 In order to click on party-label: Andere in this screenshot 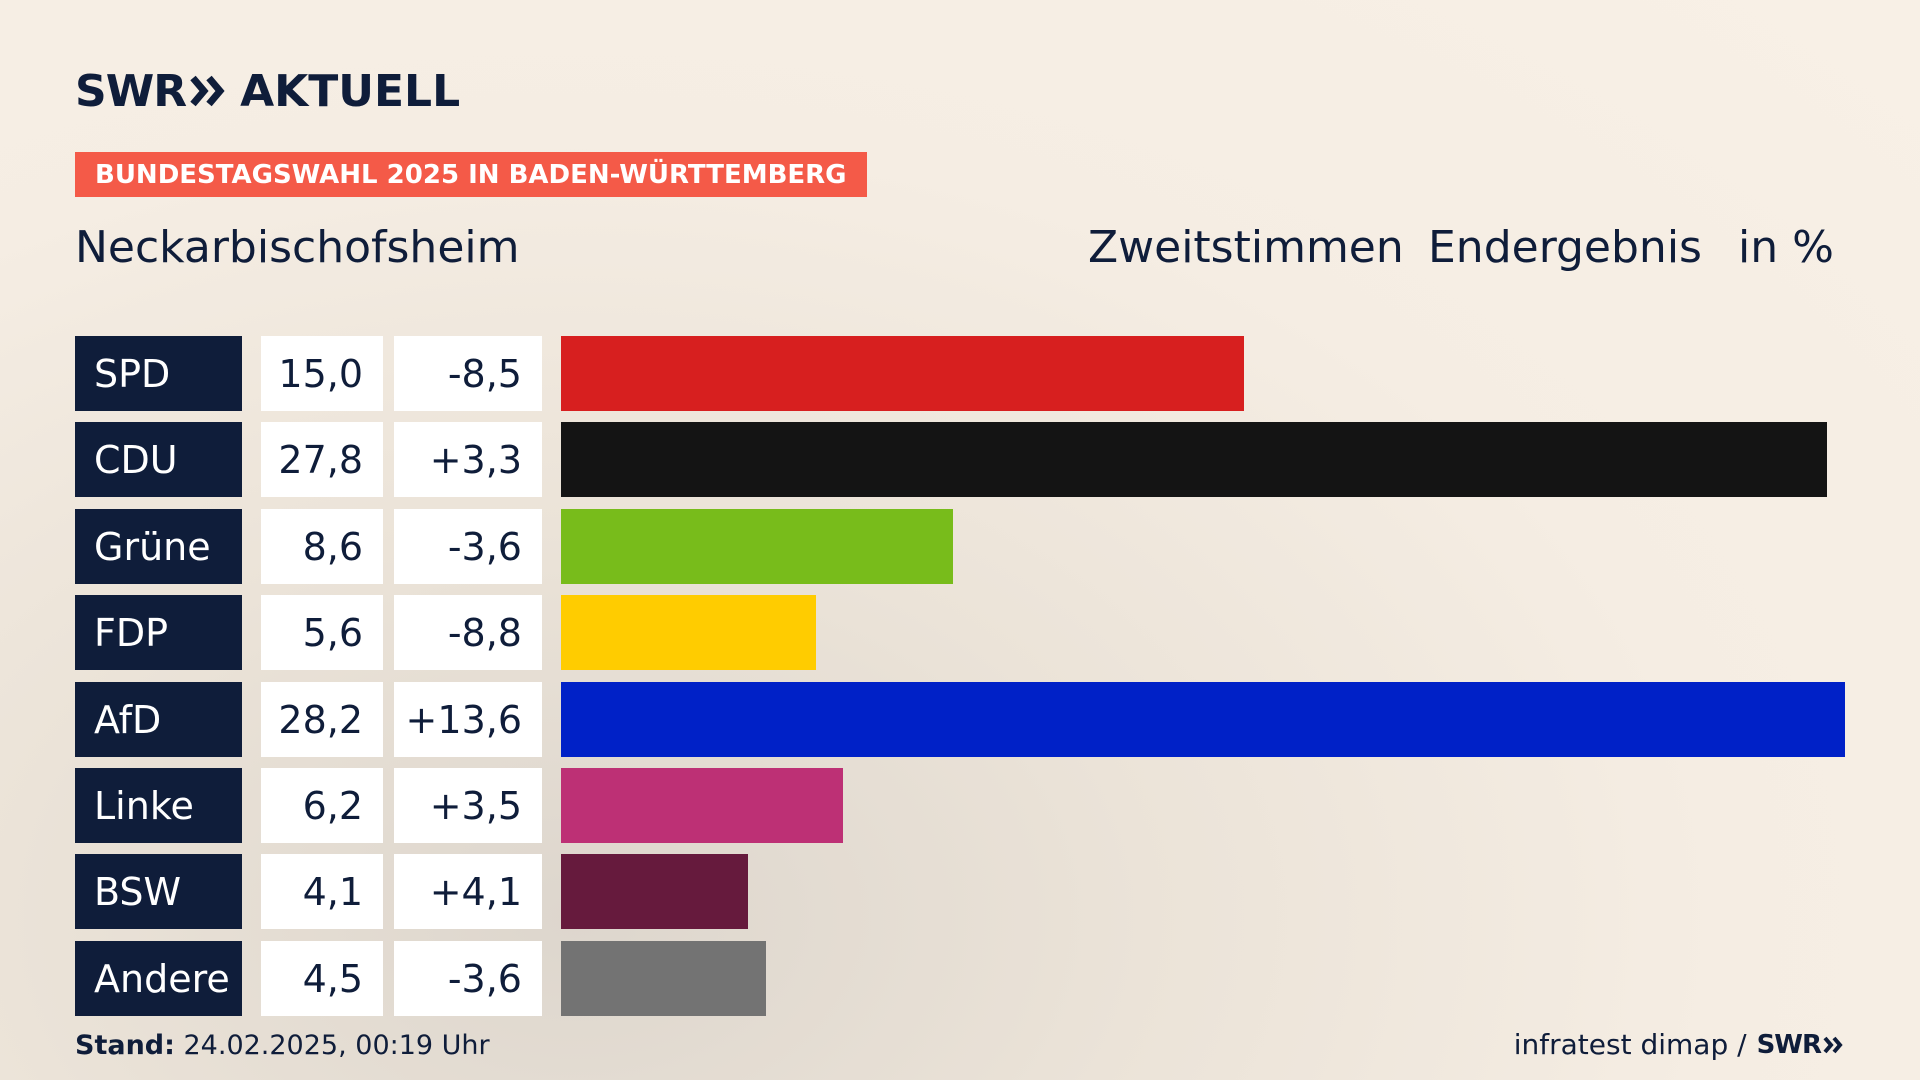, I will do `click(158, 978)`.